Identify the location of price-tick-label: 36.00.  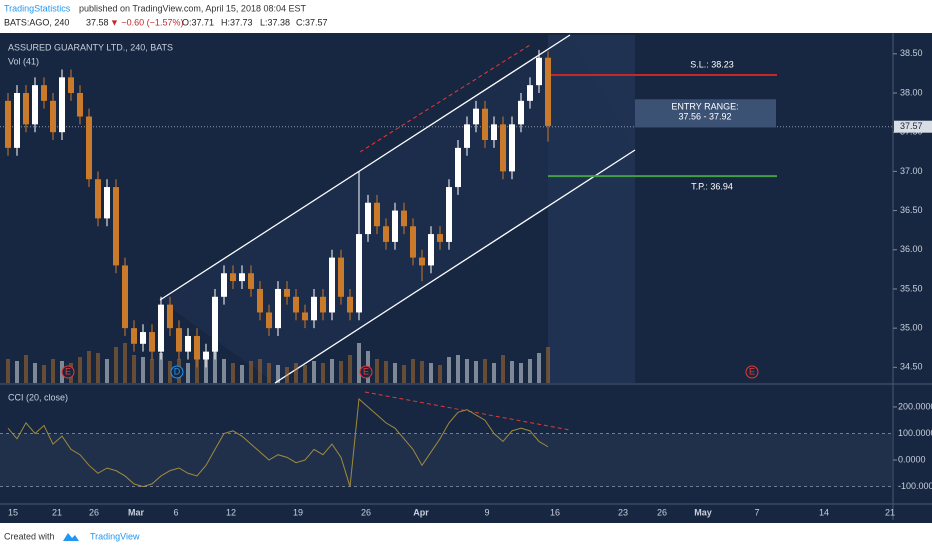
(911, 249).